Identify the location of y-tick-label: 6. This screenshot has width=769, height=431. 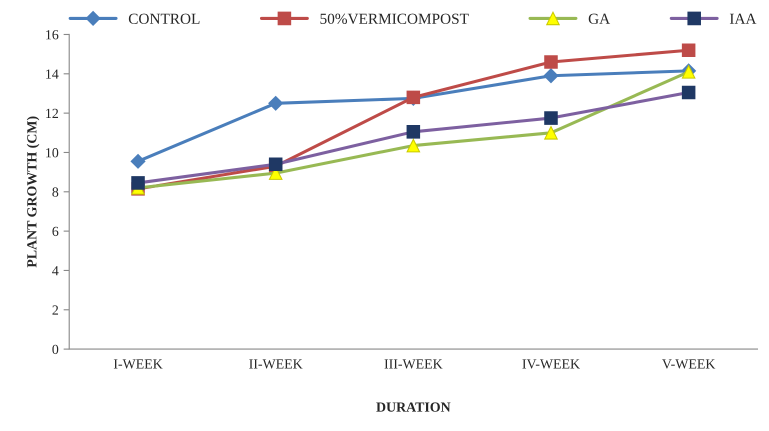
(55, 231).